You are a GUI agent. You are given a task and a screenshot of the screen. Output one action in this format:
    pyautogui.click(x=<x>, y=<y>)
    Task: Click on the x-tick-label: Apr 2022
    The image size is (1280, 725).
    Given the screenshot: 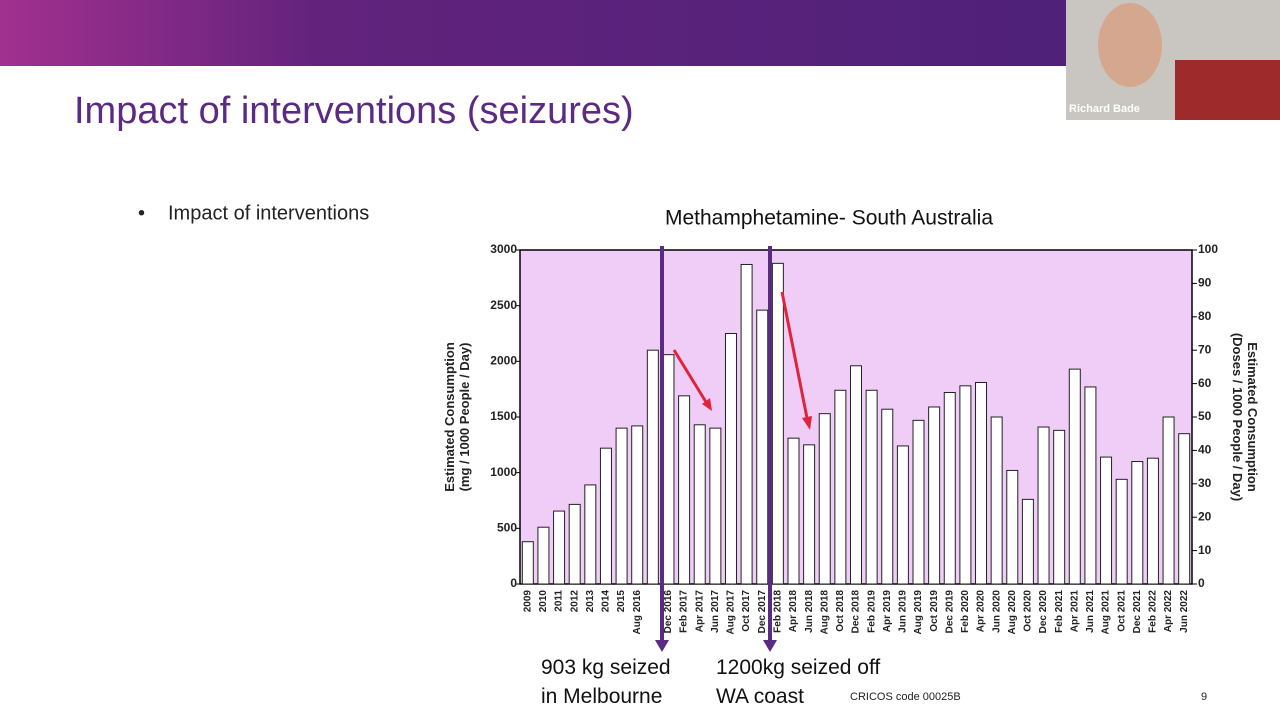 What is the action you would take?
    pyautogui.click(x=1168, y=611)
    